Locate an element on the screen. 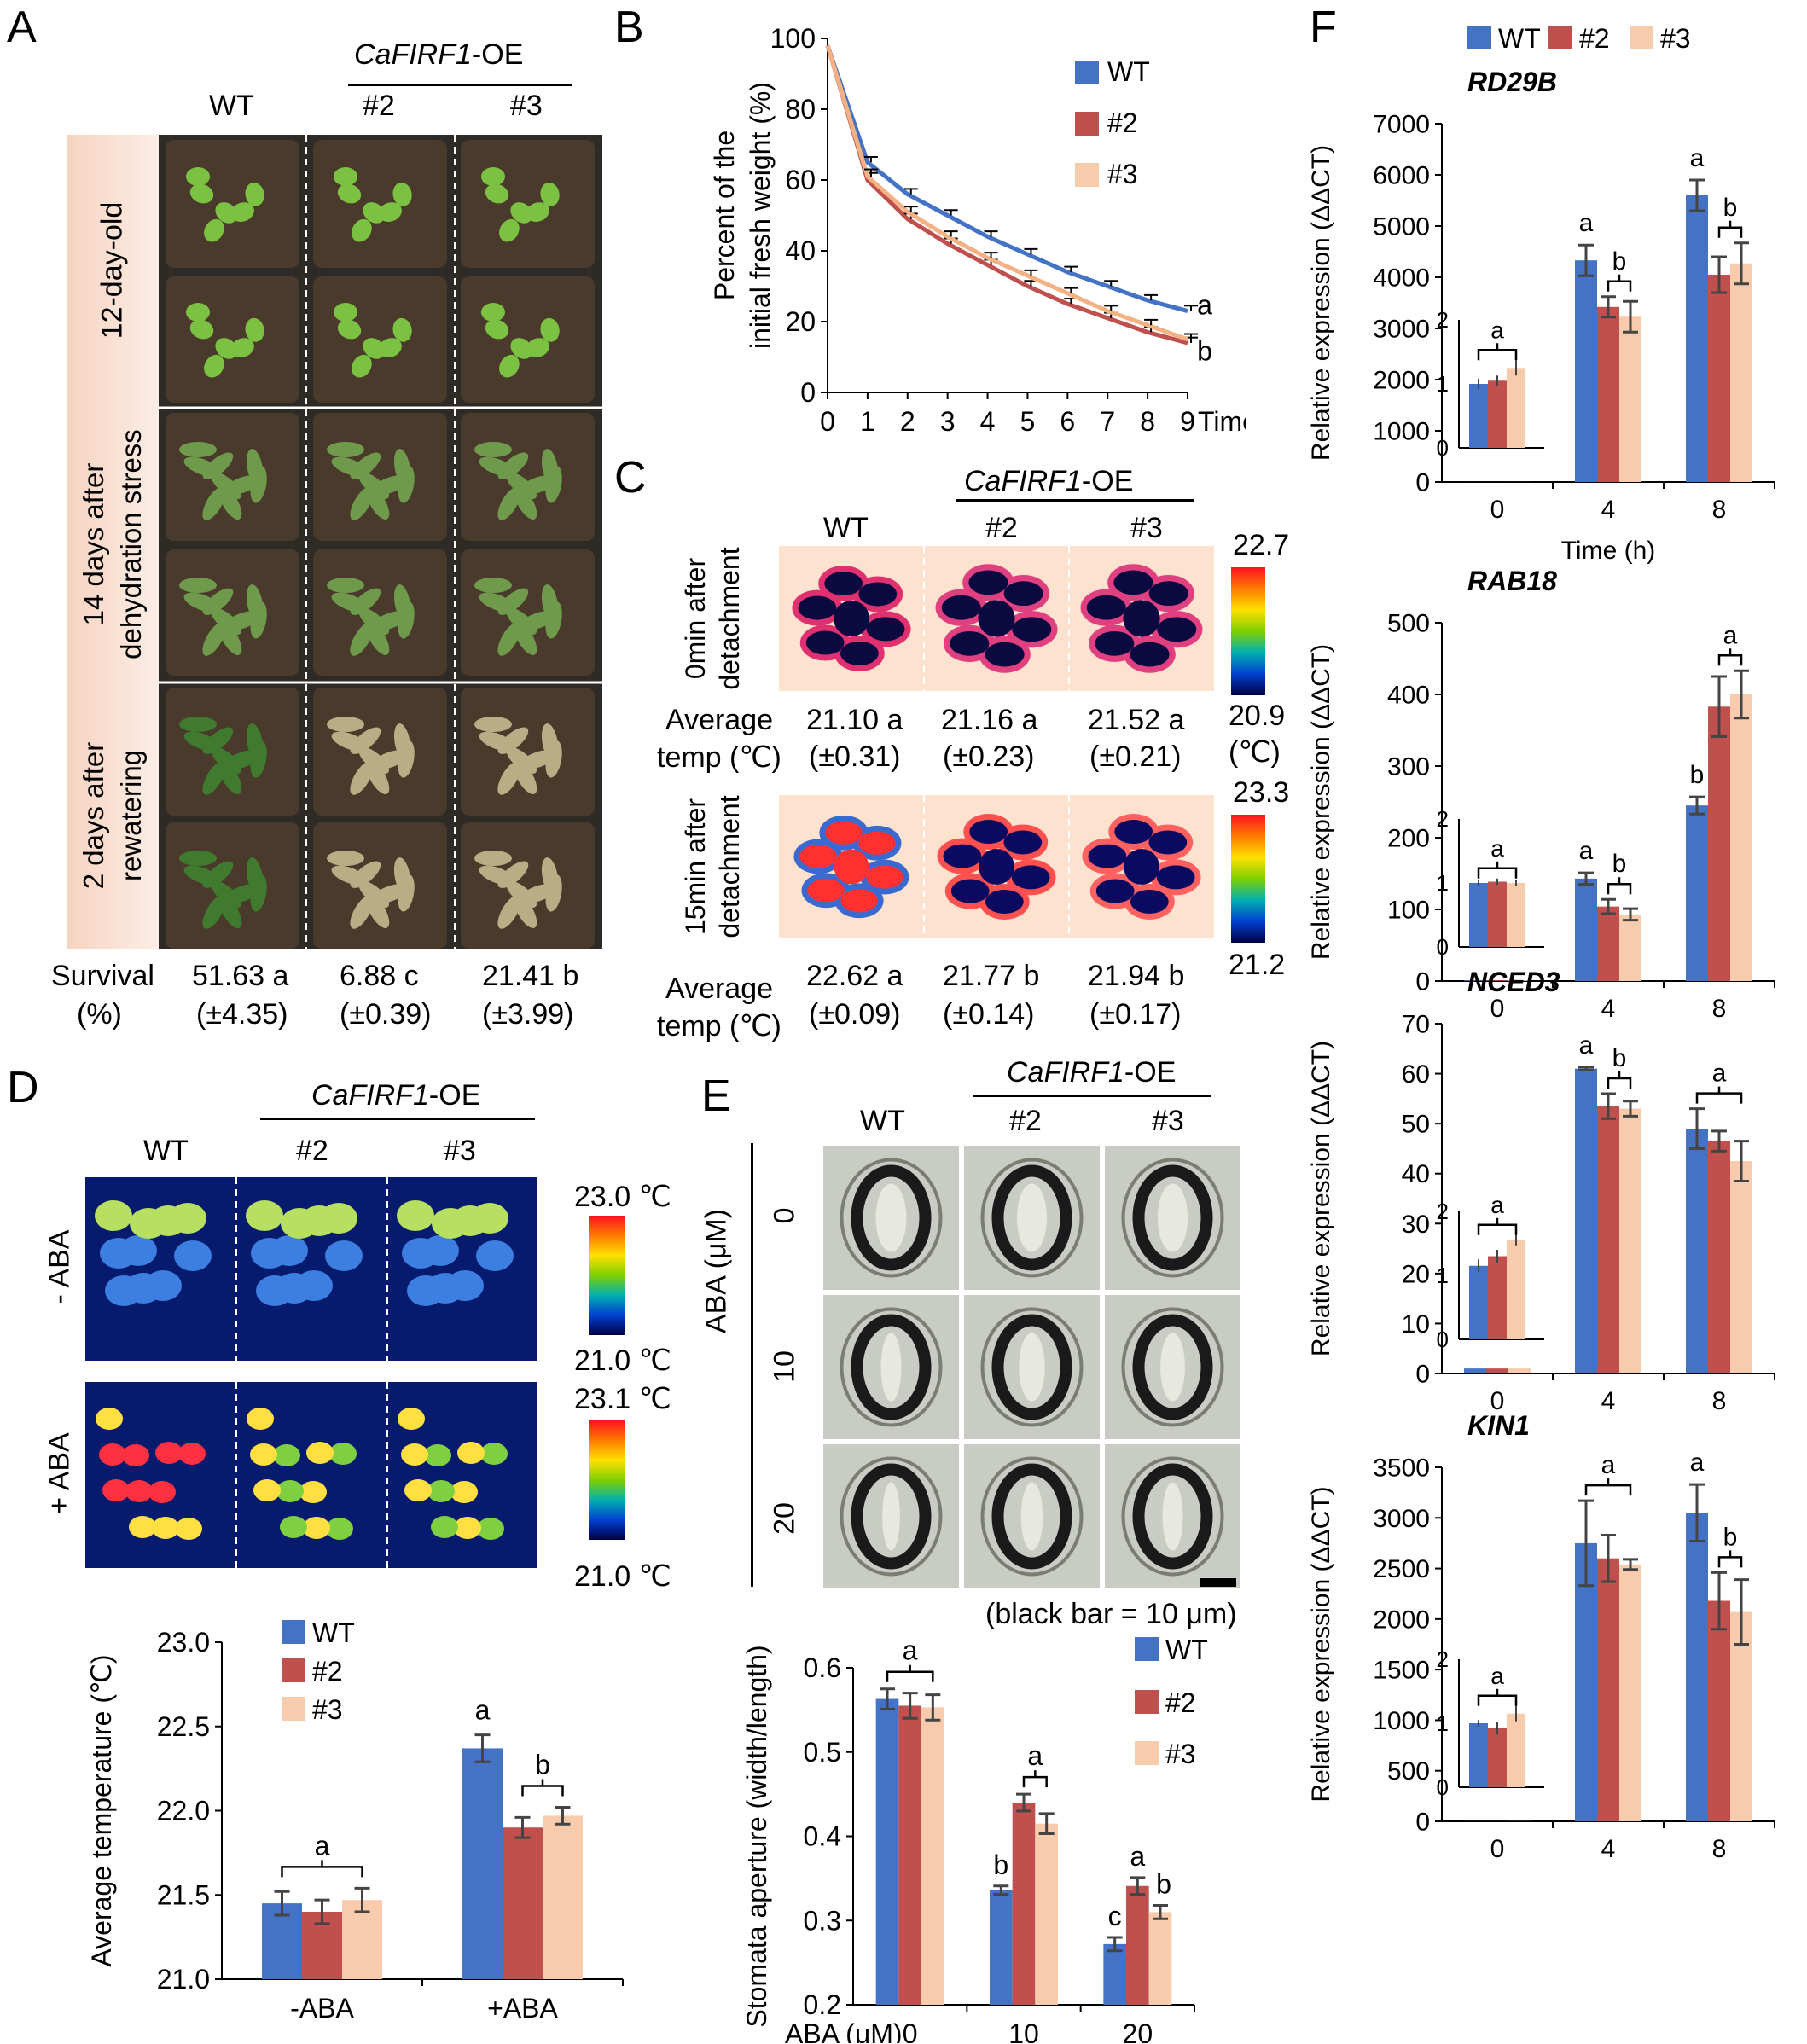 The image size is (1807, 2044). x-tick-label: 8 is located at coordinates (1148, 421).